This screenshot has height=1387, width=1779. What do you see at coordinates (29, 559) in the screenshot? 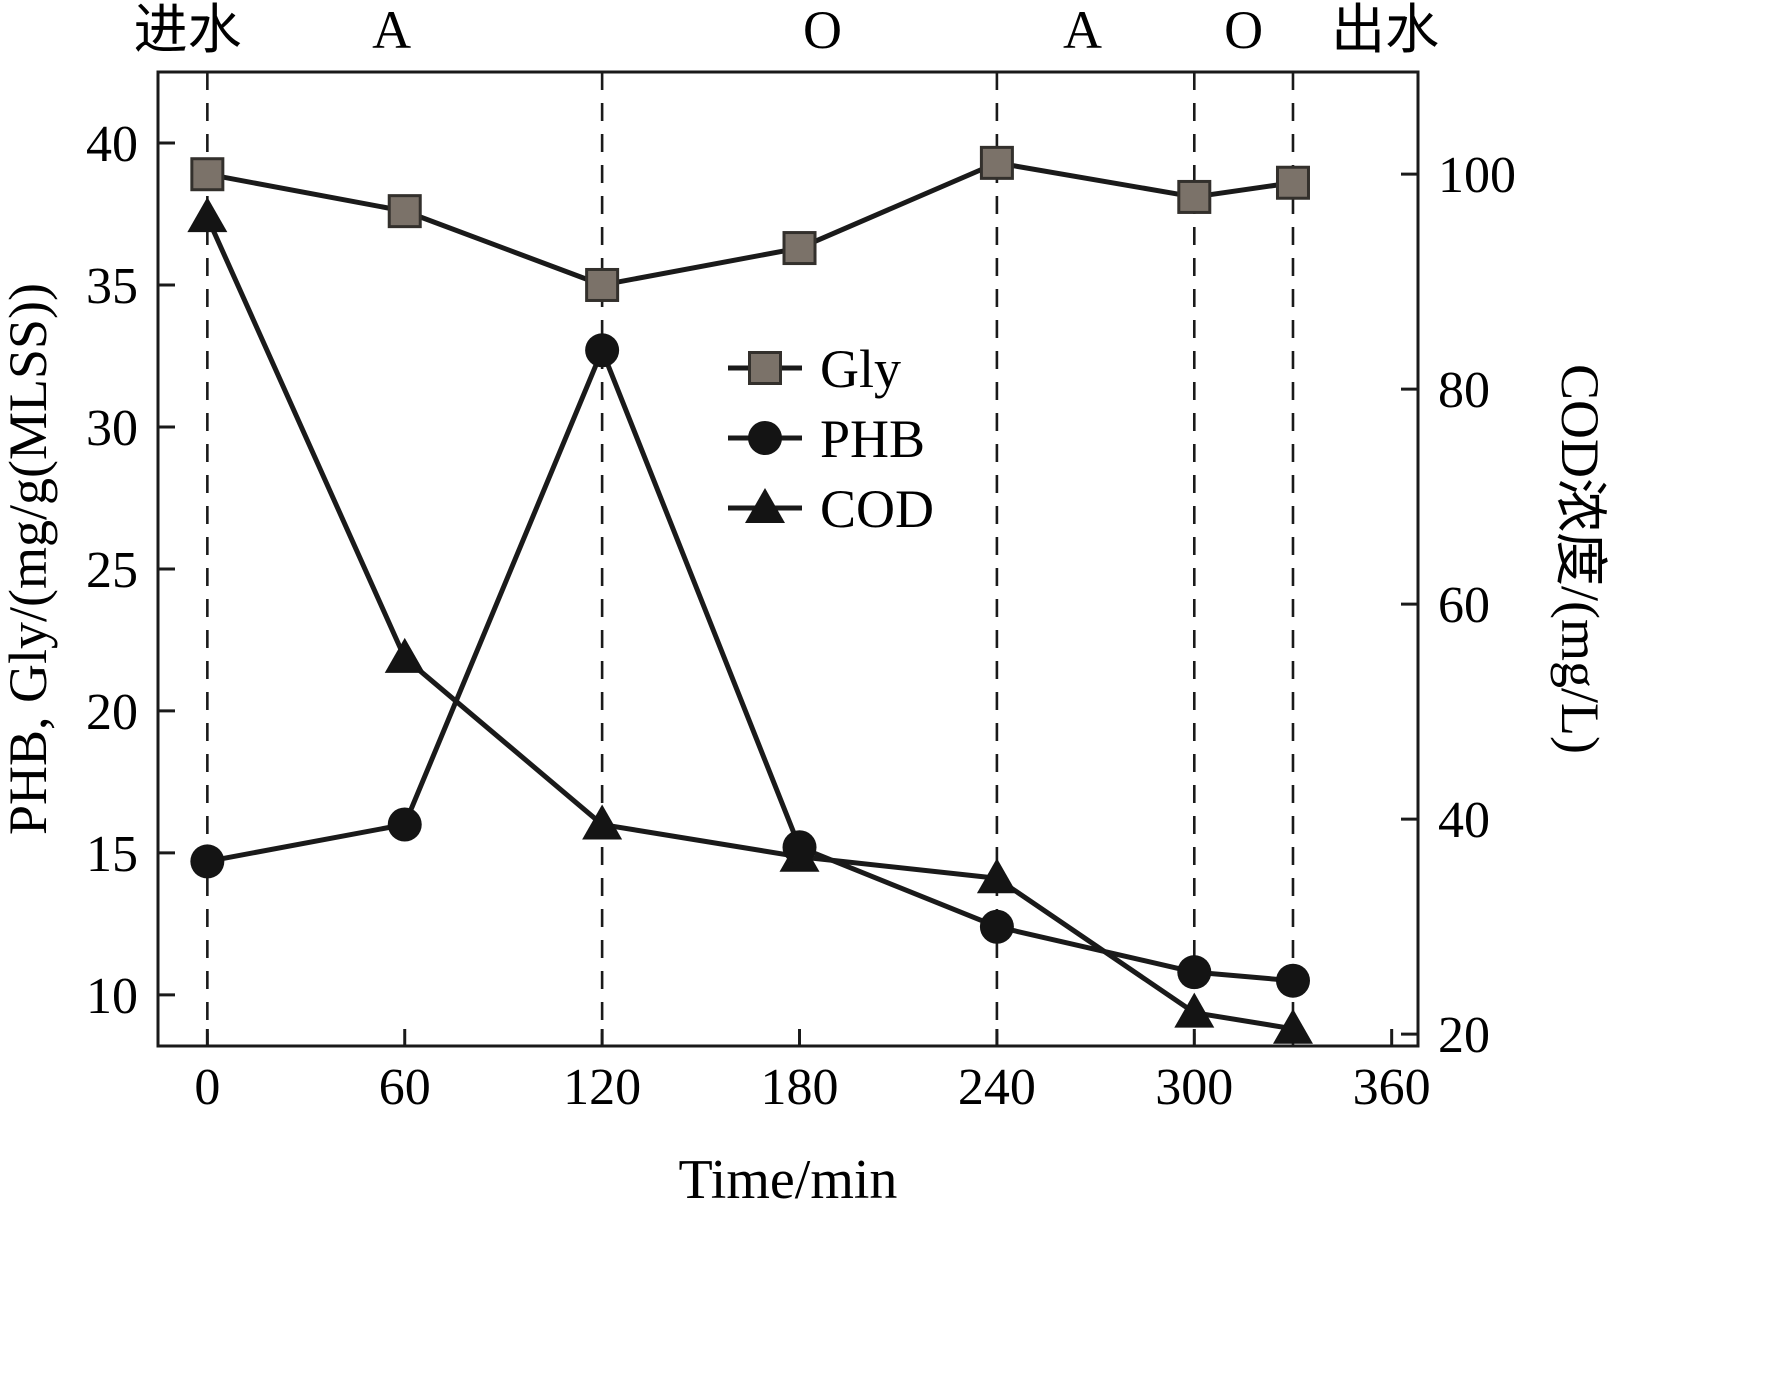
I see `left-axis-title: PHB, Gly/(mg/g(MLSS))` at bounding box center [29, 559].